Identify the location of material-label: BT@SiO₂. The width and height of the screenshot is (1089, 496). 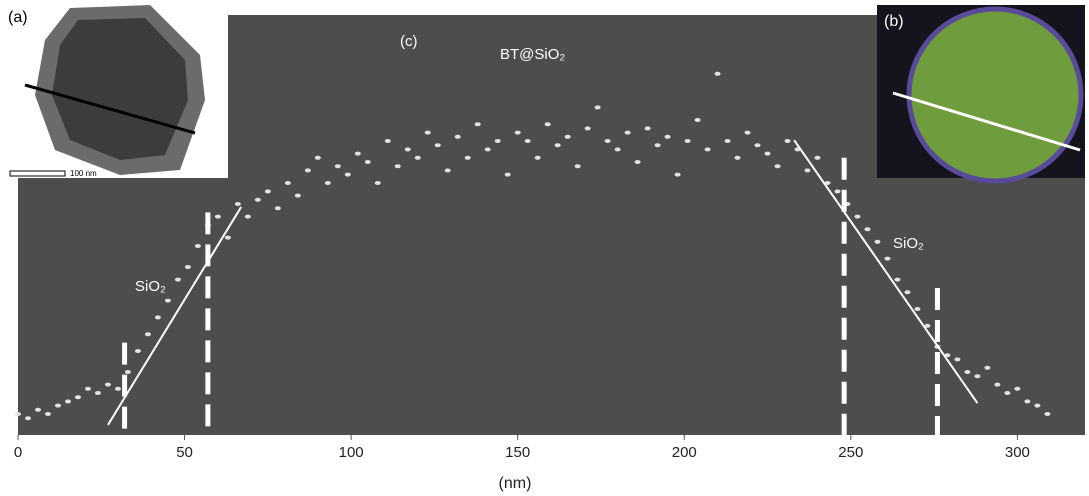
(532, 54).